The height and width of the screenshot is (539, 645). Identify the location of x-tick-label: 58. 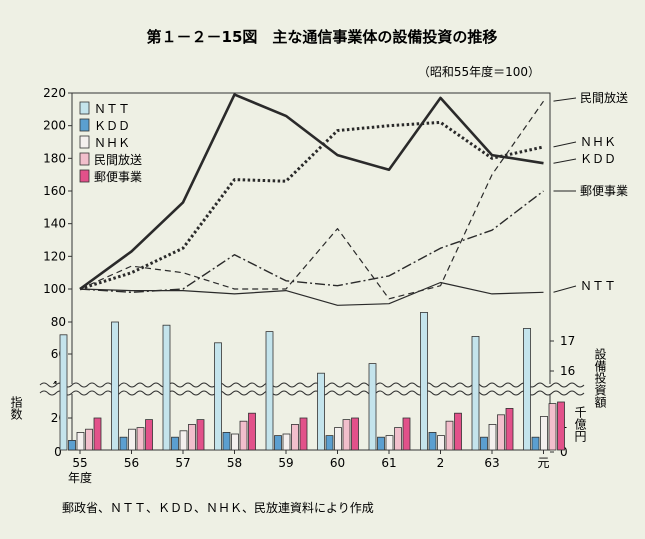
(234, 463).